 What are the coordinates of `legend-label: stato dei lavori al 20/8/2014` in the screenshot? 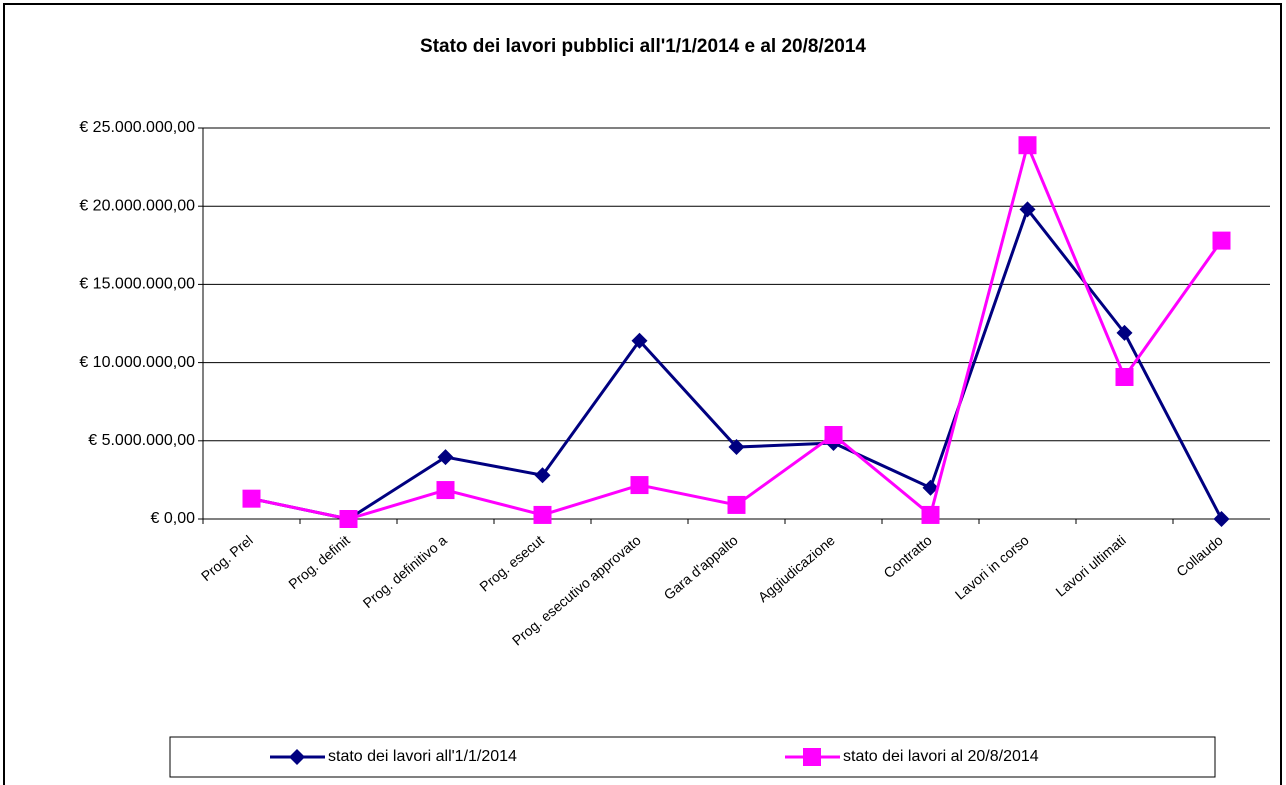 It's located at (941, 756).